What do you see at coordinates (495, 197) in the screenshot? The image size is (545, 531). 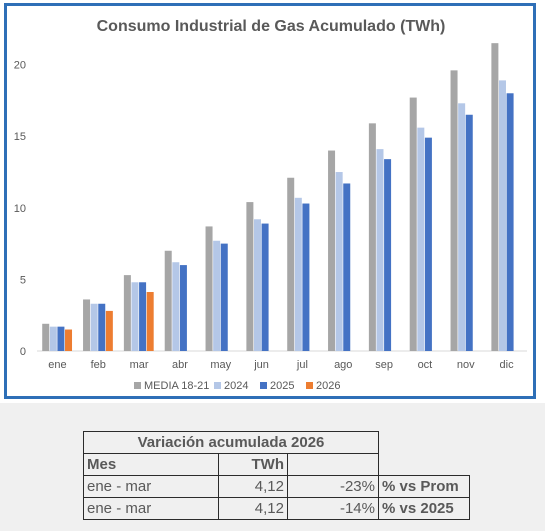 I see `bar-media-18-21-dic` at bounding box center [495, 197].